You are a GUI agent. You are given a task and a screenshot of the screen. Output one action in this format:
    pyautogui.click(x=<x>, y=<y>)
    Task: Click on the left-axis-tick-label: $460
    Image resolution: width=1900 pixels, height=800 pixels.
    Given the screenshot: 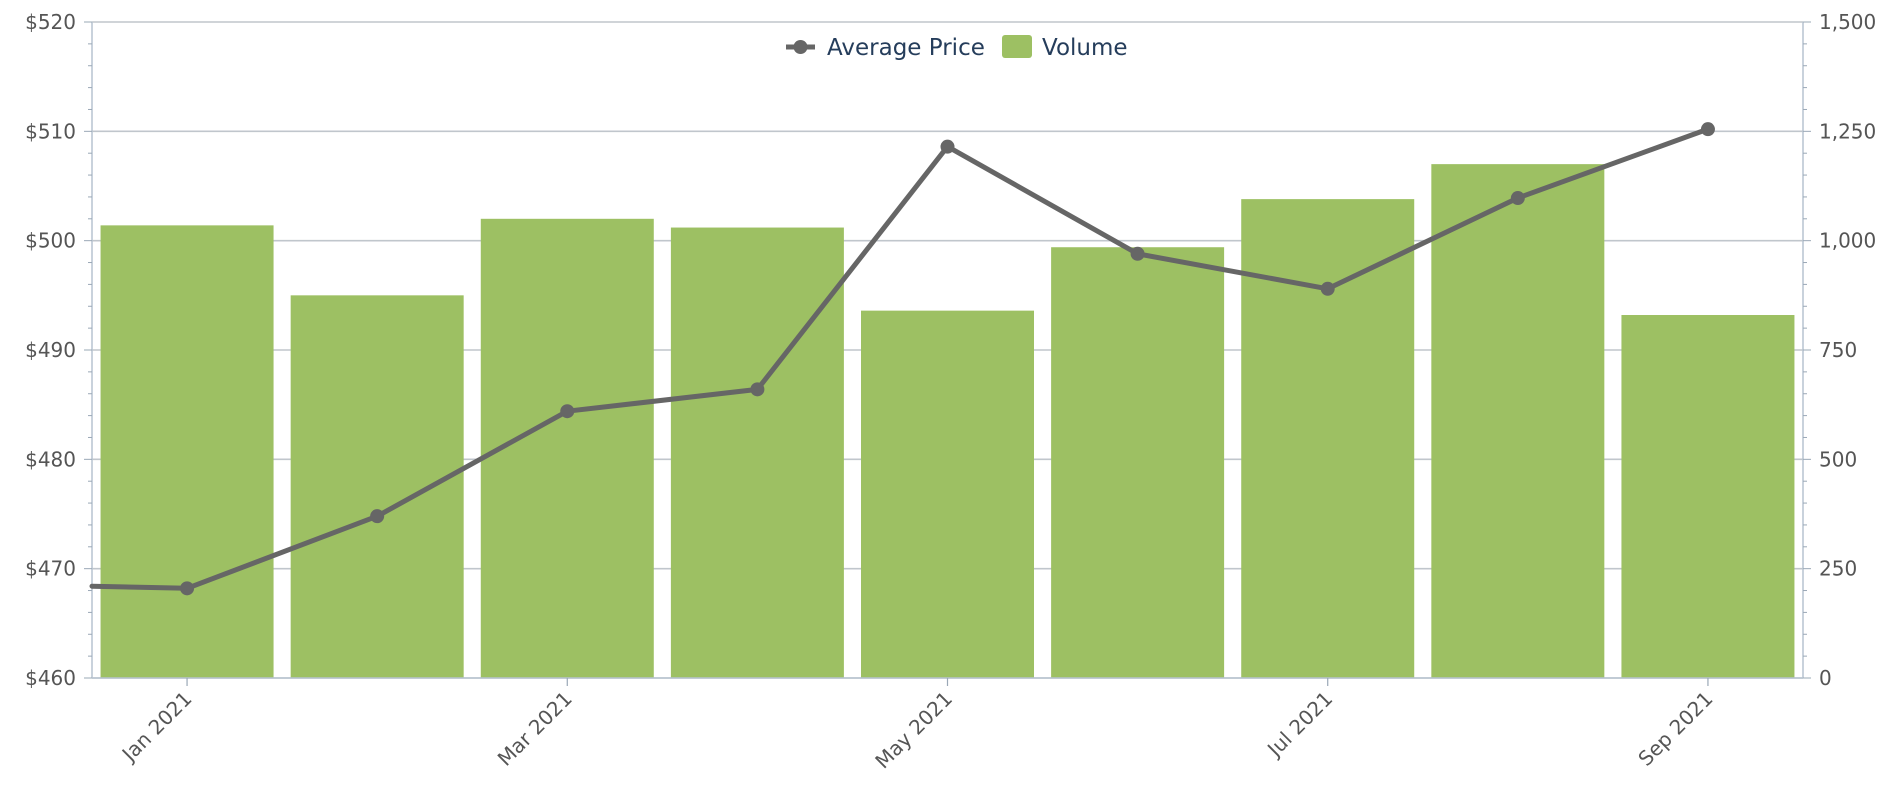 What is the action you would take?
    pyautogui.click(x=50, y=678)
    